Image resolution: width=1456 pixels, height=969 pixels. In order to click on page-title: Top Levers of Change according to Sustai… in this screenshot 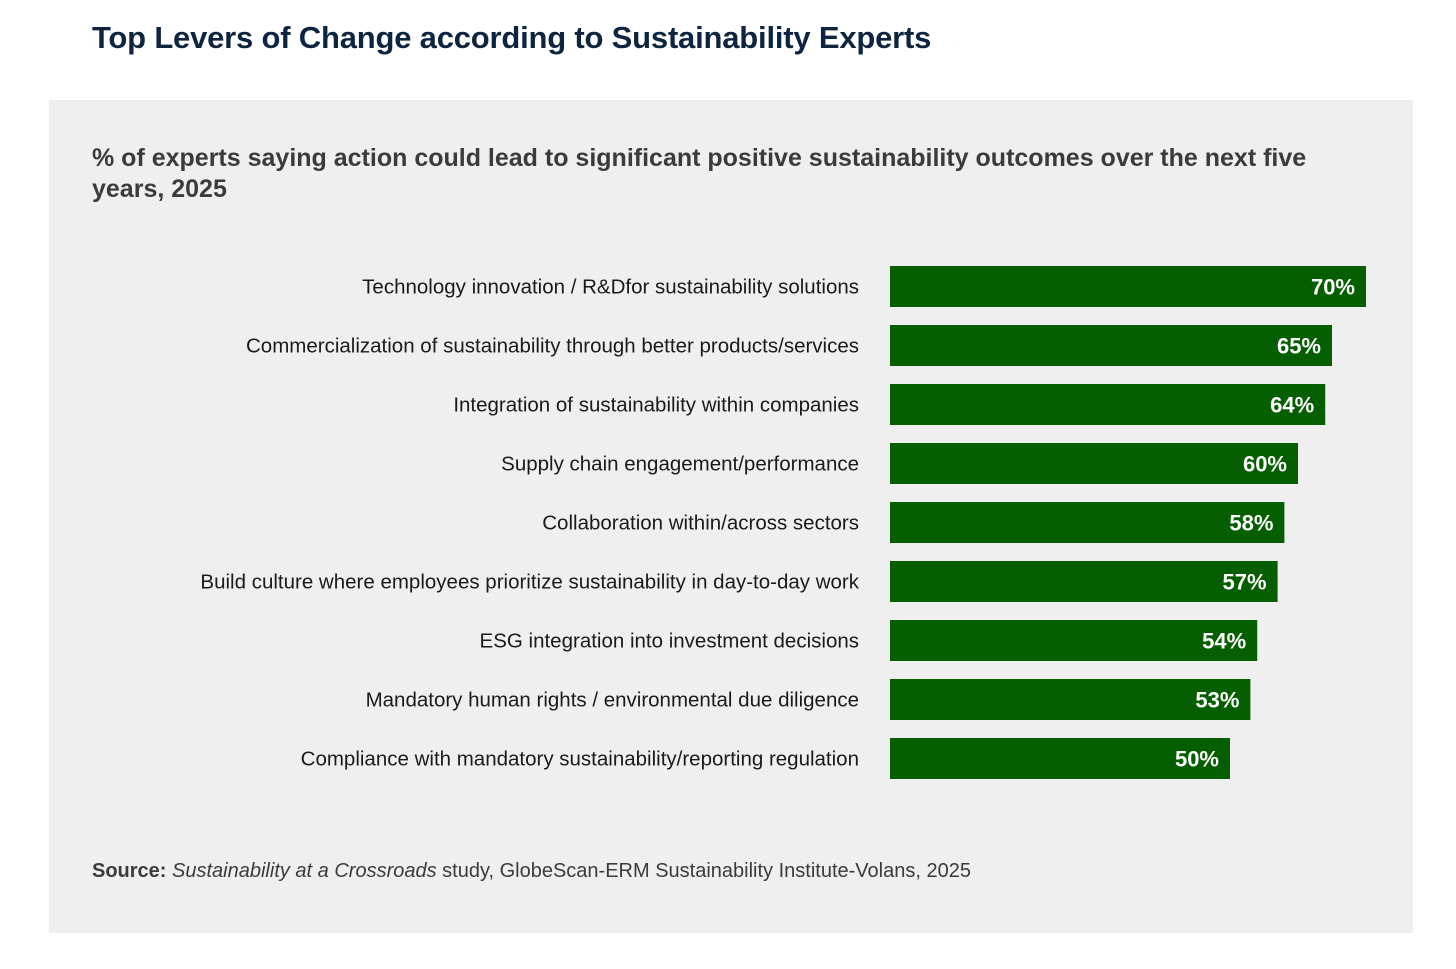, I will do `click(512, 37)`.